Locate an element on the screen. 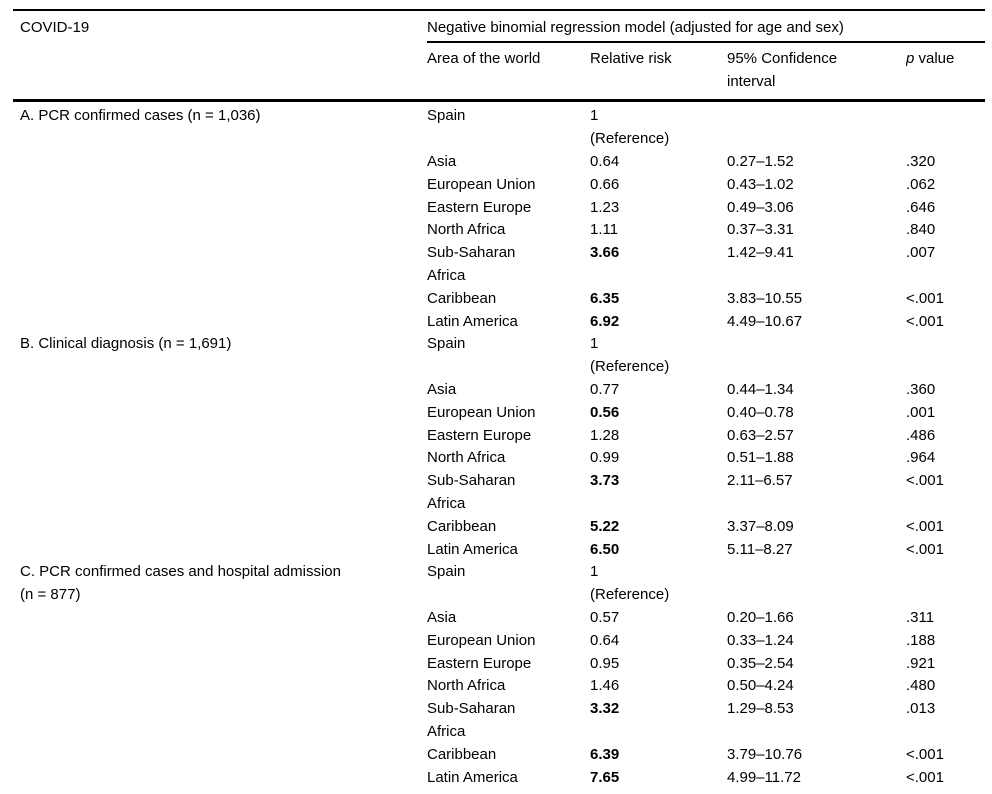 This screenshot has width=992, height=794. area-cell: Spain is located at coordinates (446, 344).